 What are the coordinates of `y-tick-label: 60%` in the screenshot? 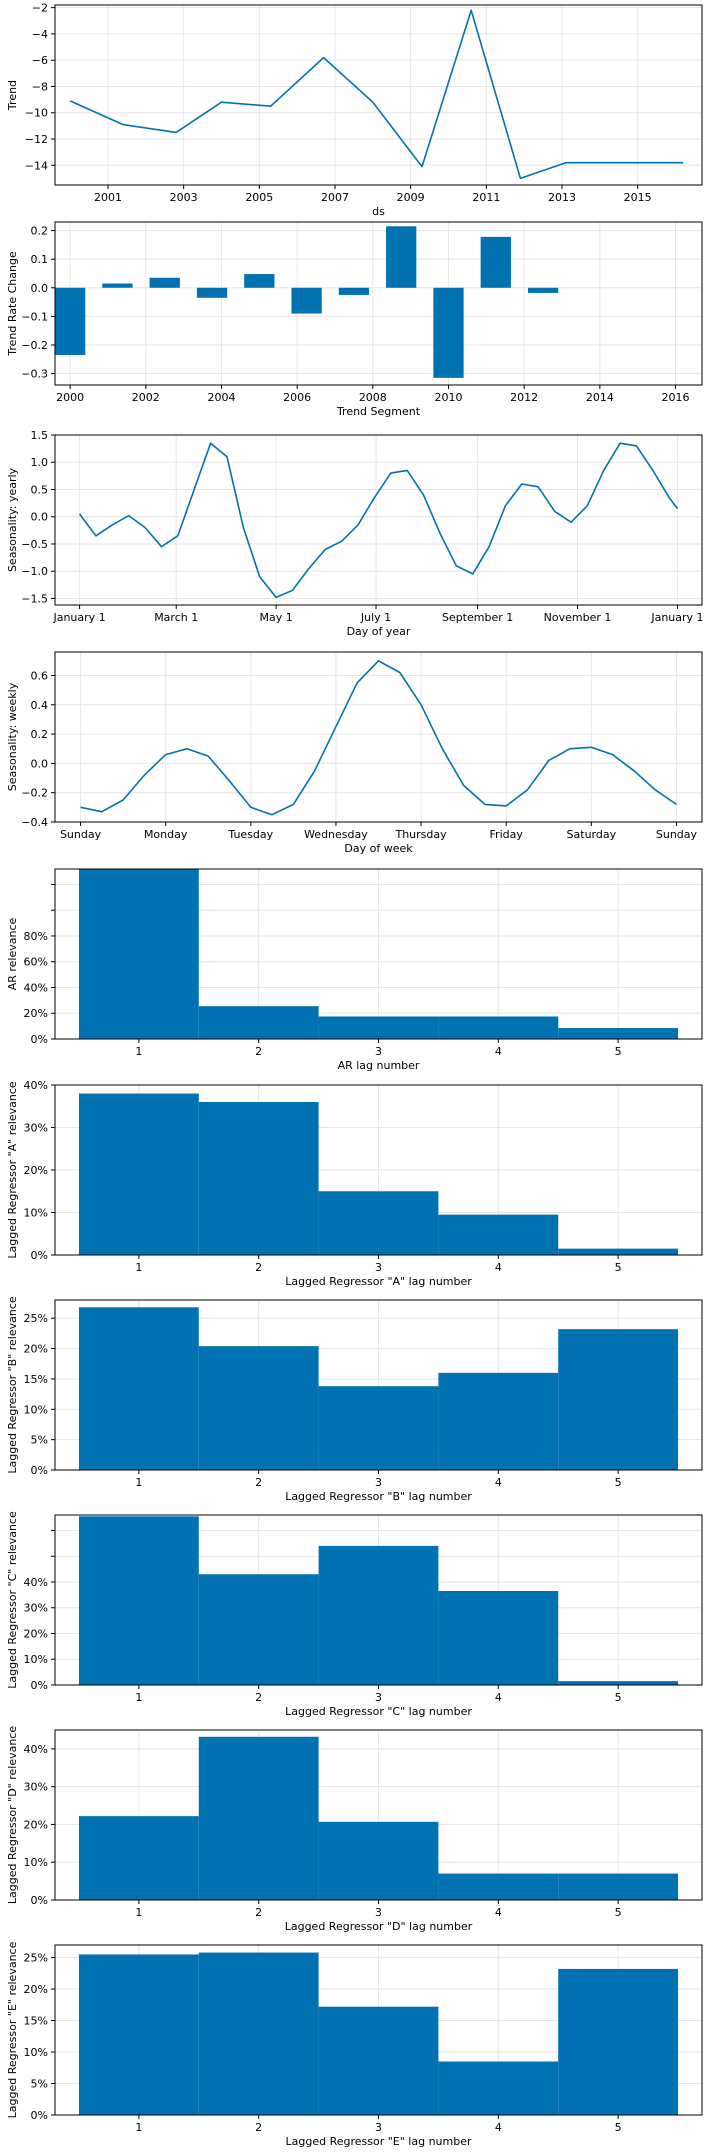 It's located at (36, 962).